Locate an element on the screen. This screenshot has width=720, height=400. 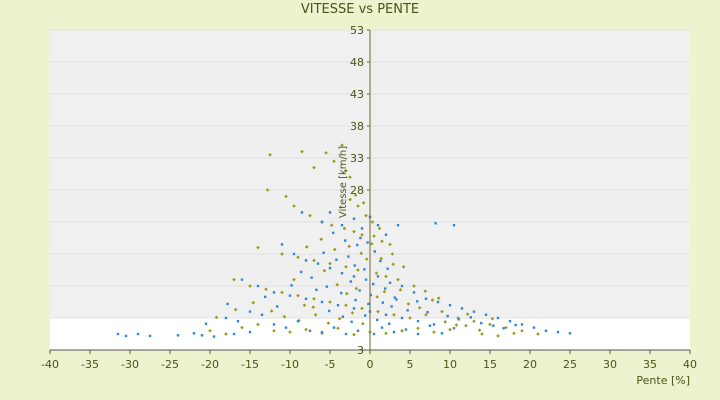
y-tick-labels: 3 28 33 38 43 48 53 is located at coordinates (360, 190).